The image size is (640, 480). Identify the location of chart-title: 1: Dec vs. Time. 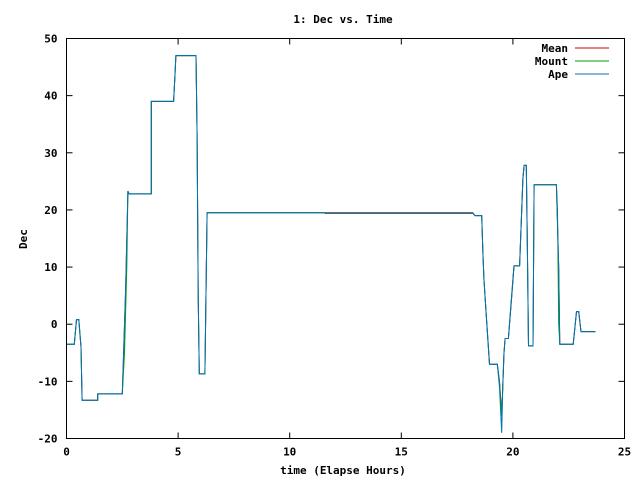
(343, 19).